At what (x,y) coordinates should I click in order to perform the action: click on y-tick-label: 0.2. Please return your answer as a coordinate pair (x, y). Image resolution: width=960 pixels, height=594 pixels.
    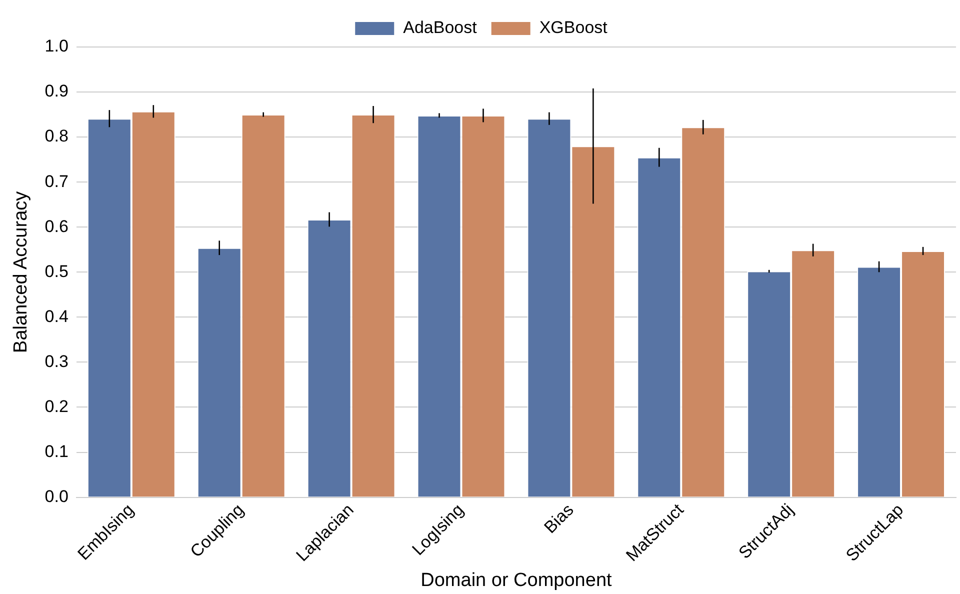
    Looking at the image, I should click on (56, 406).